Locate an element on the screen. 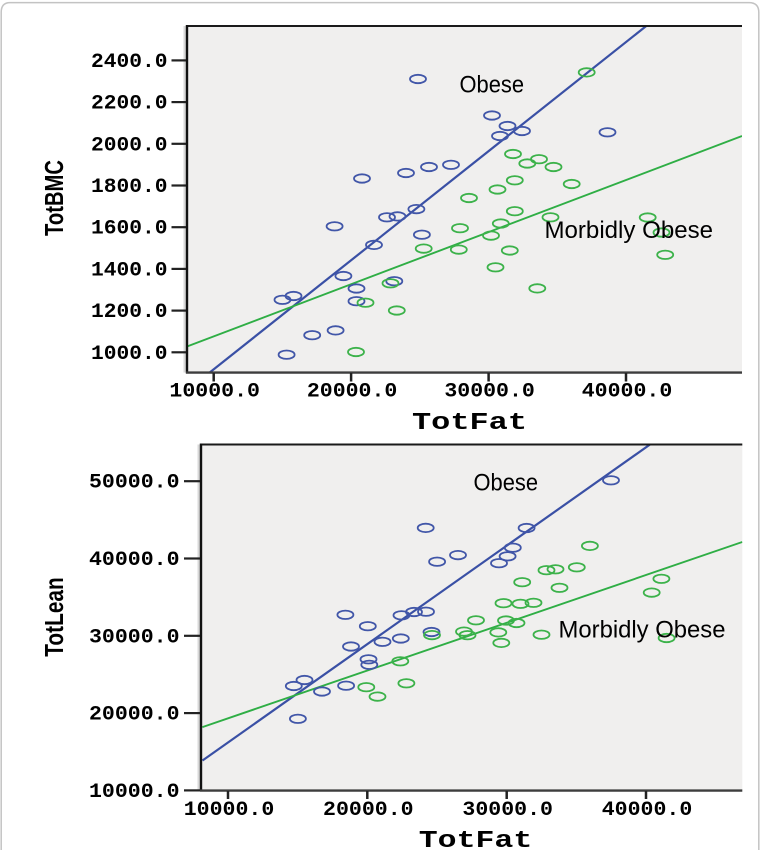 Image resolution: width=761 pixels, height=855 pixels. svg-text: 2400.0 is located at coordinates (129, 62).